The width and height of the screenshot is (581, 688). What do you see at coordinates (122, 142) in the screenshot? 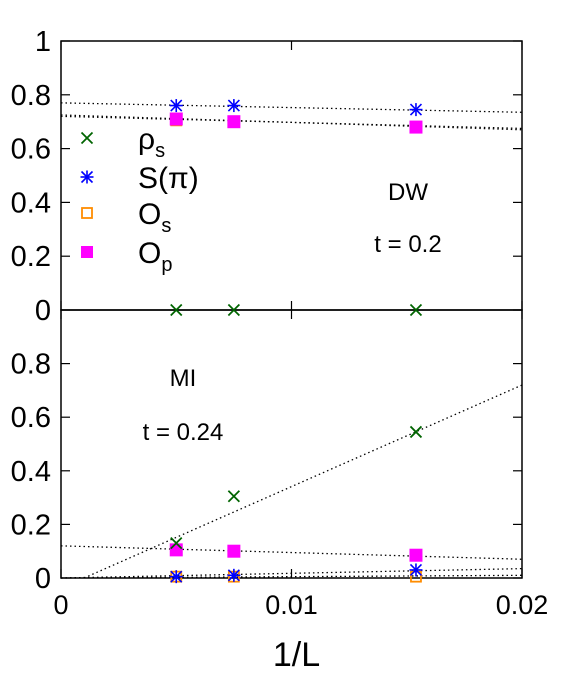
I see `legend-entry-rho: ρs` at bounding box center [122, 142].